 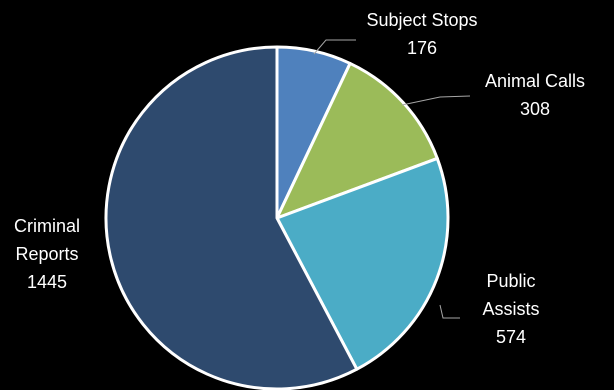 I want to click on leader-line-public-assists, so click(x=449, y=311).